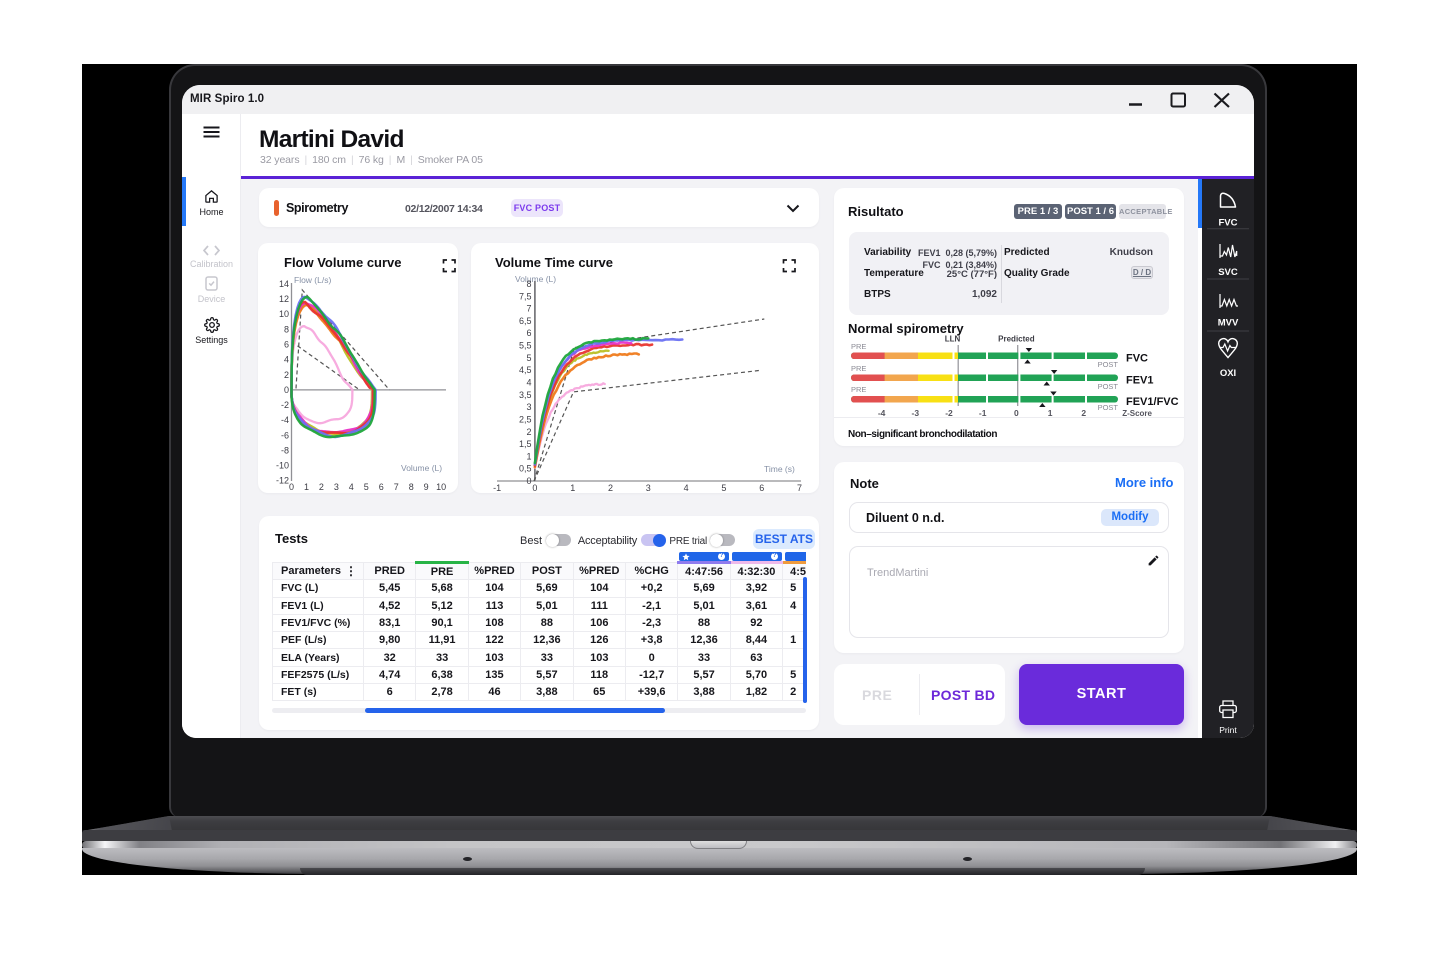 The width and height of the screenshot is (1440, 960). What do you see at coordinates (525, 370) in the screenshot?
I see `svg-text: 4,5` at bounding box center [525, 370].